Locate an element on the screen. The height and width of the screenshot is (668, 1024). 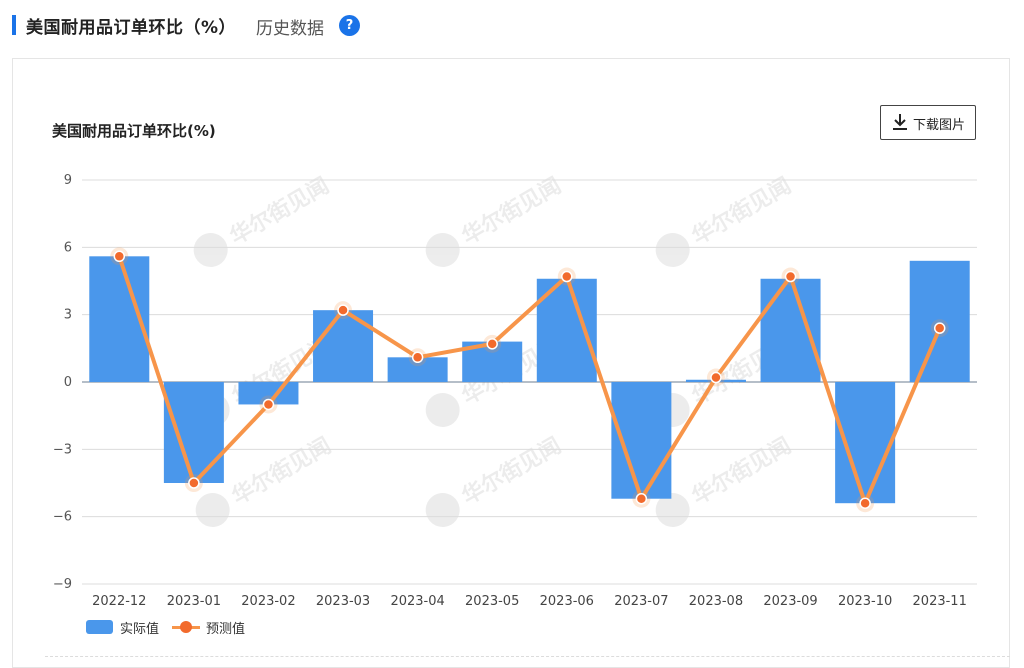
y-tick-label: 9 is located at coordinates (68, 180).